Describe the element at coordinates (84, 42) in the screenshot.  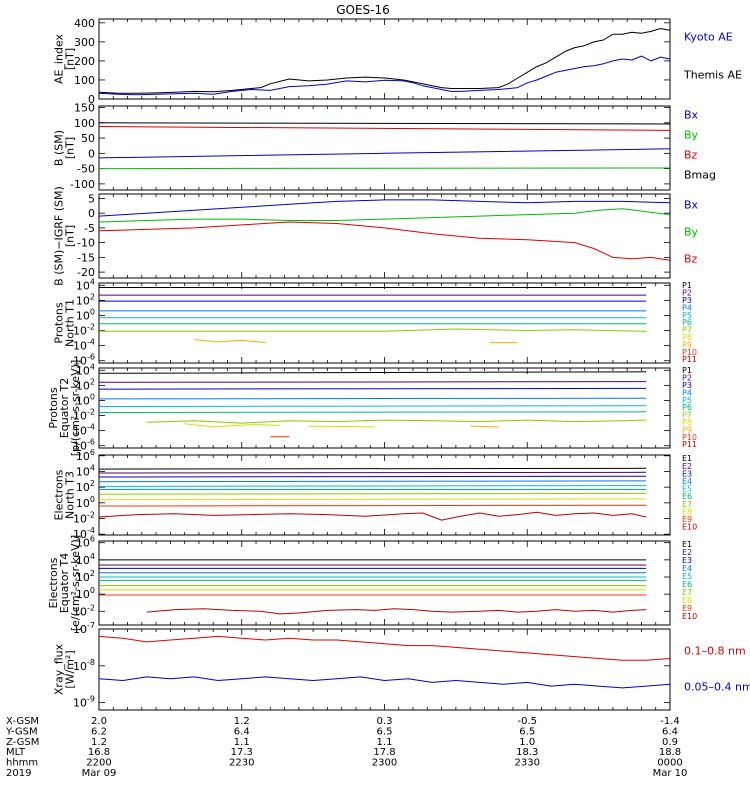
I see `y-tick-label: 300` at that location.